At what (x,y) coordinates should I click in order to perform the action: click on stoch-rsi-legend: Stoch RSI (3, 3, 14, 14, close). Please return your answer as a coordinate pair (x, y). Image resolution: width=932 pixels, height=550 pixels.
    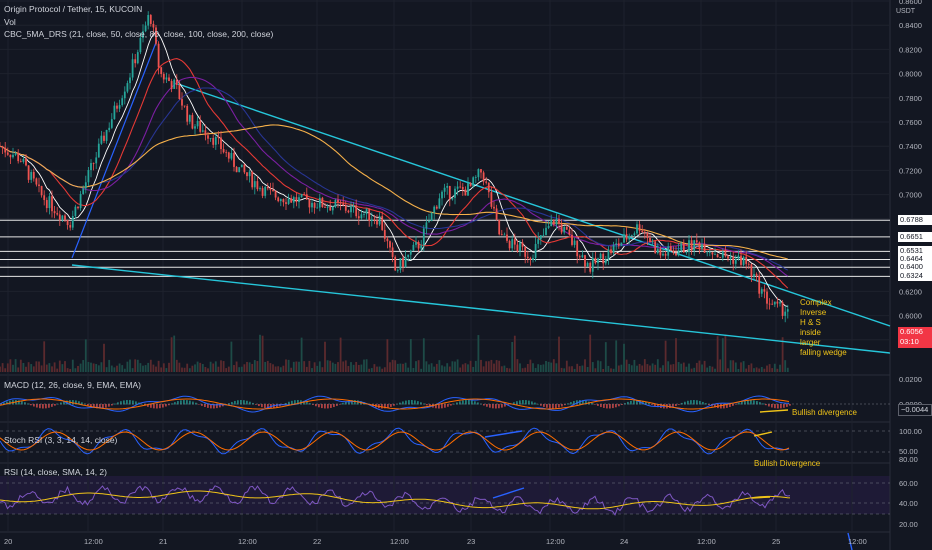
    Looking at the image, I should click on (61, 440).